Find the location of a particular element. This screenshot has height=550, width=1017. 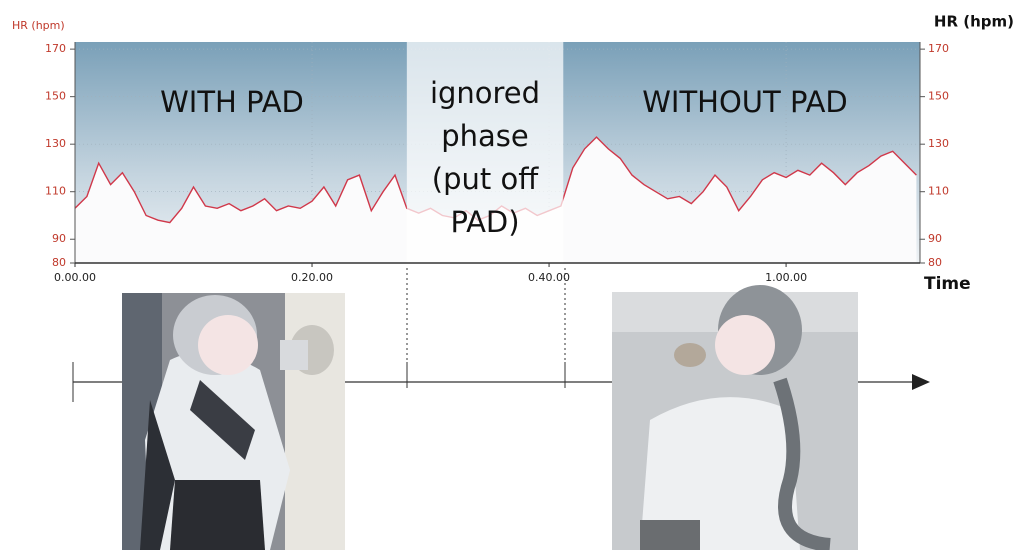

photo-with-pad is located at coordinates (233, 421).